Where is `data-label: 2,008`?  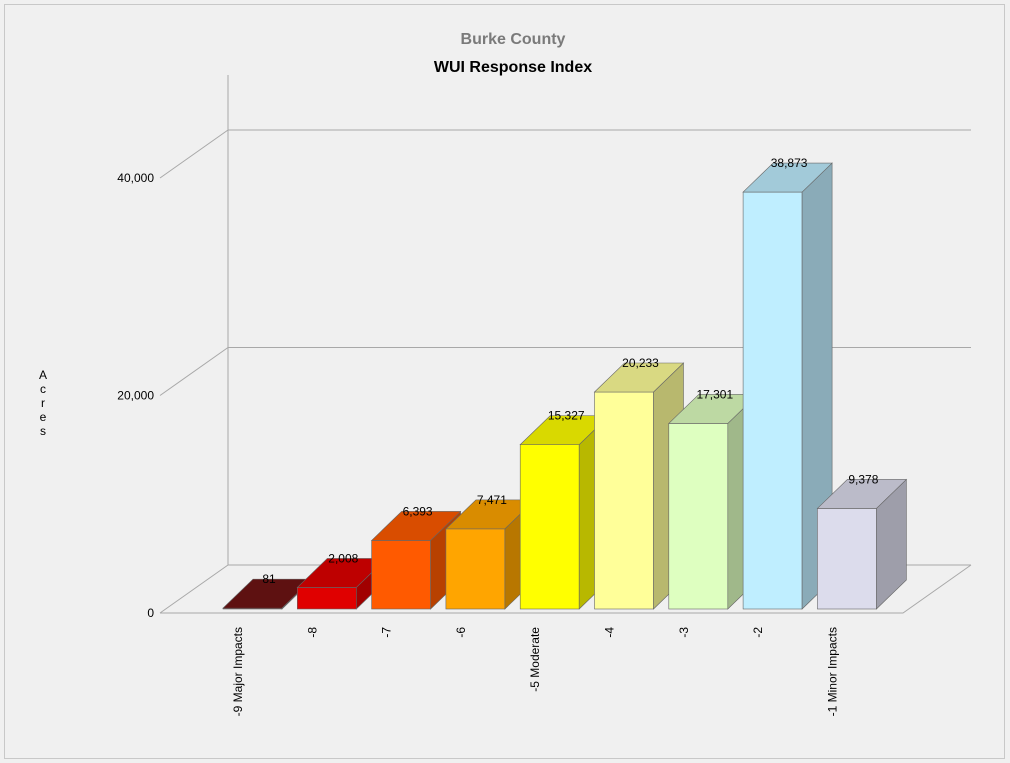
data-label: 2,008 is located at coordinates (343, 558).